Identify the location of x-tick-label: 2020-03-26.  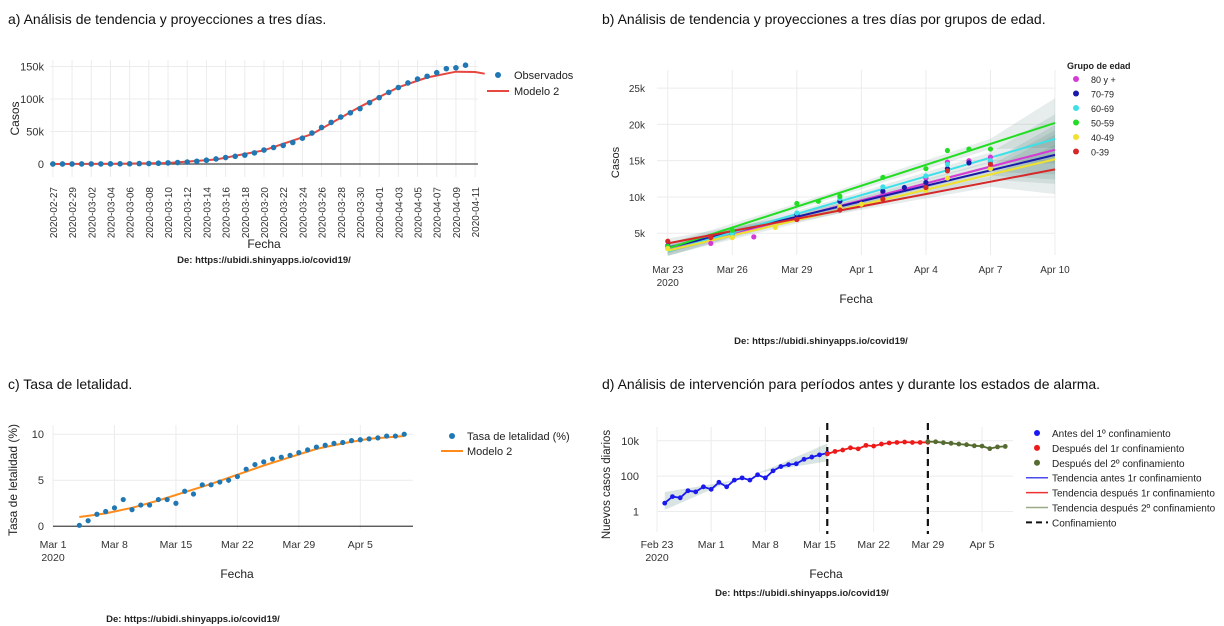
(323, 213).